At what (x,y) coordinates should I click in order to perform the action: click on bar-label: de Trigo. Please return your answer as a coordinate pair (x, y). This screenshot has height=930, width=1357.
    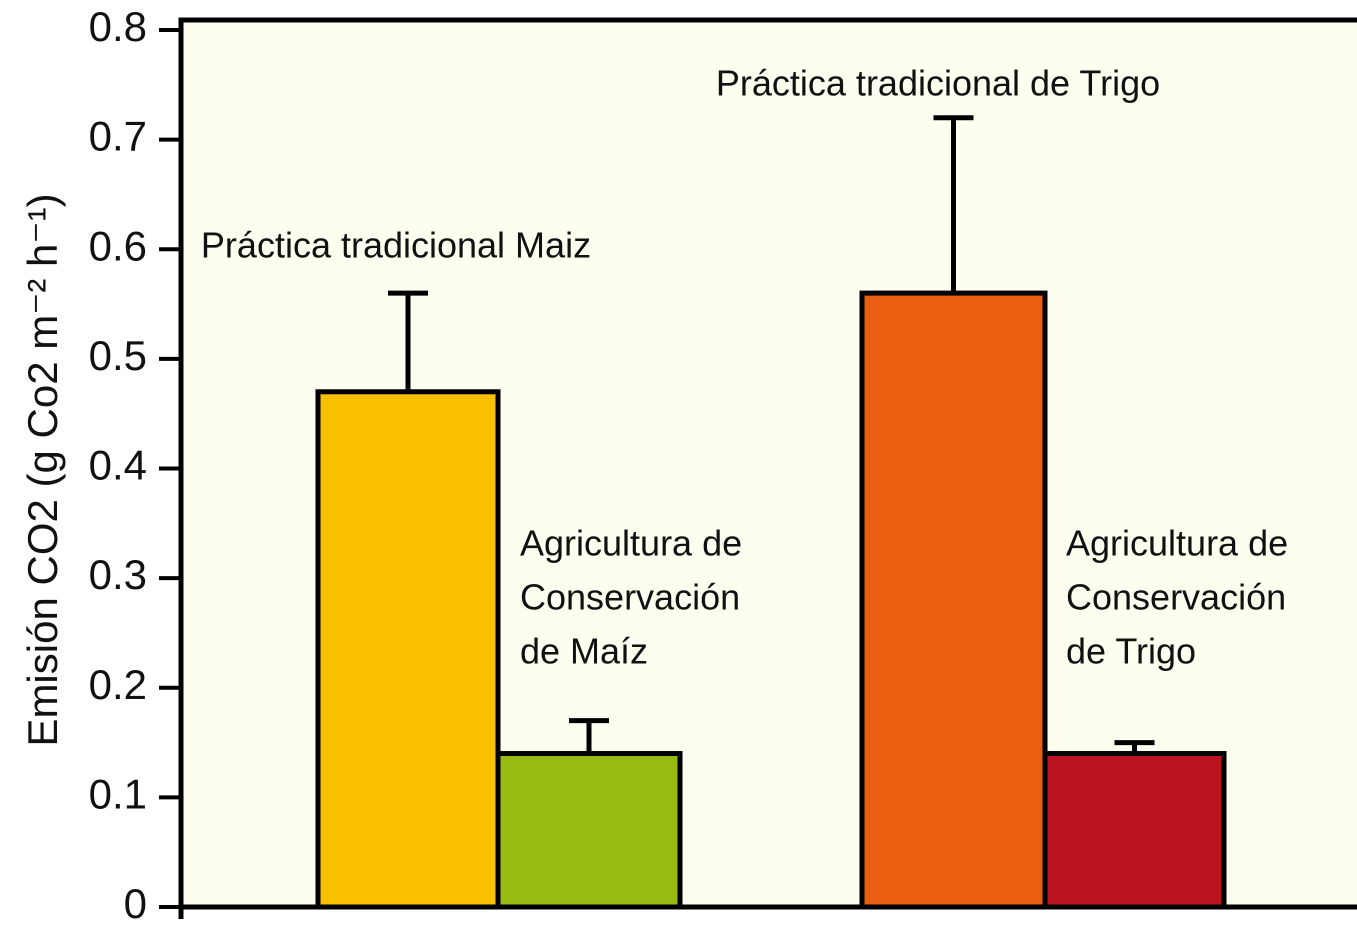
    Looking at the image, I should click on (1131, 651).